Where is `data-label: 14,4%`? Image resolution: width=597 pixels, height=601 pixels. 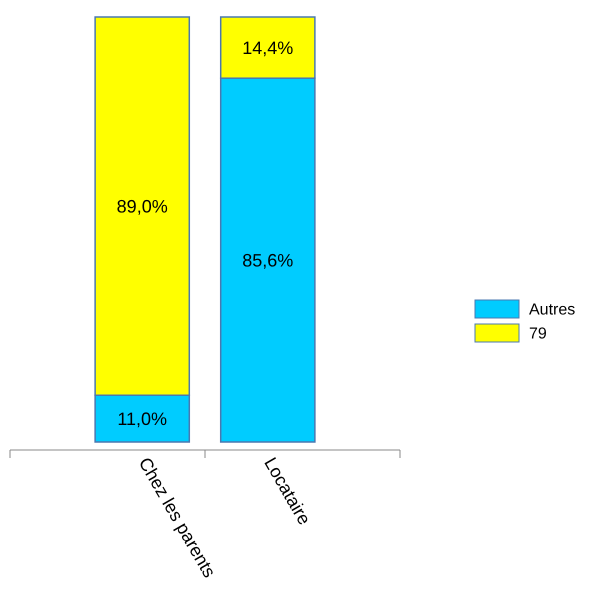 data-label: 14,4% is located at coordinates (268, 48).